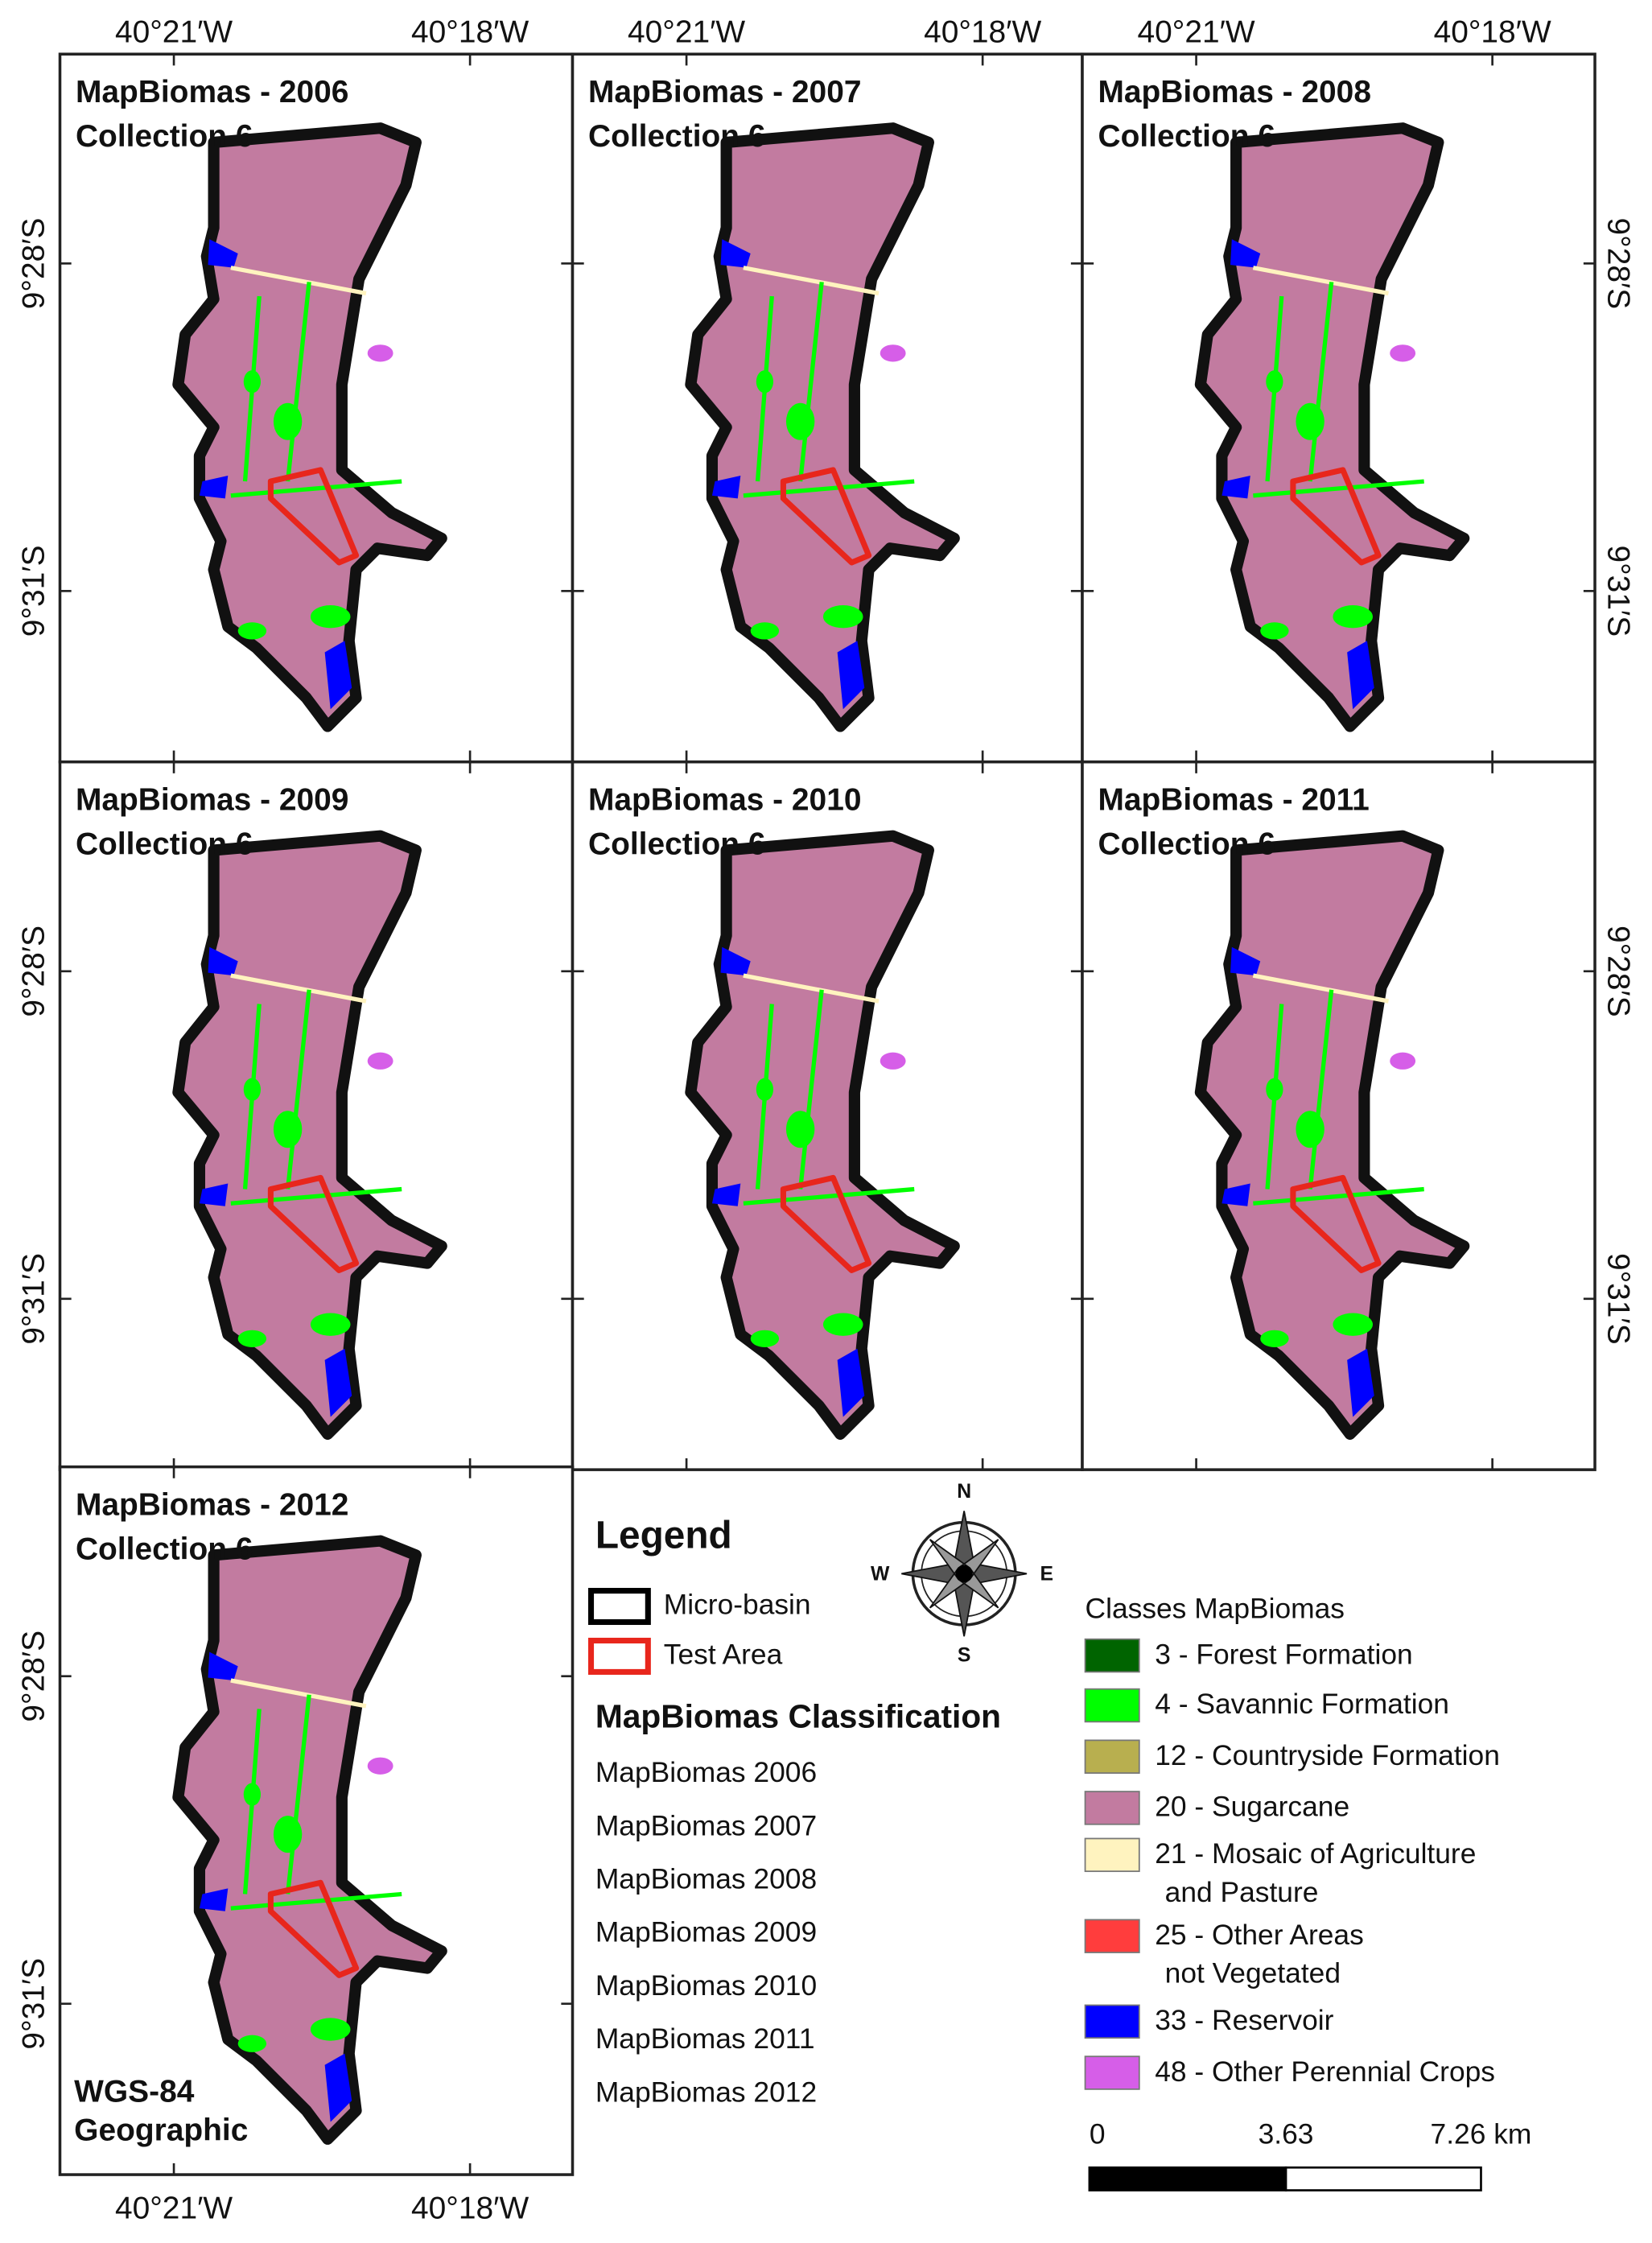 Image resolution: width=1652 pixels, height=2243 pixels. What do you see at coordinates (212, 800) in the screenshot?
I see `panel-title: MapBiomas - 2009` at bounding box center [212, 800].